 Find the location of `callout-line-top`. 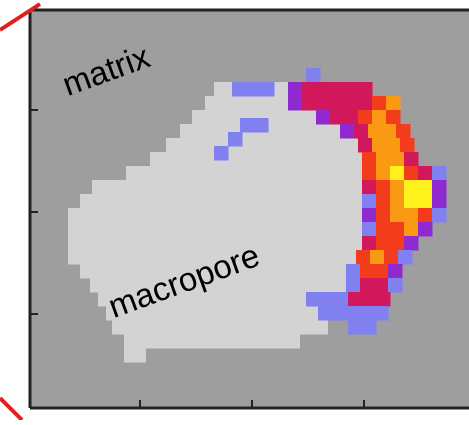

callout-line-top is located at coordinates (21, 17).